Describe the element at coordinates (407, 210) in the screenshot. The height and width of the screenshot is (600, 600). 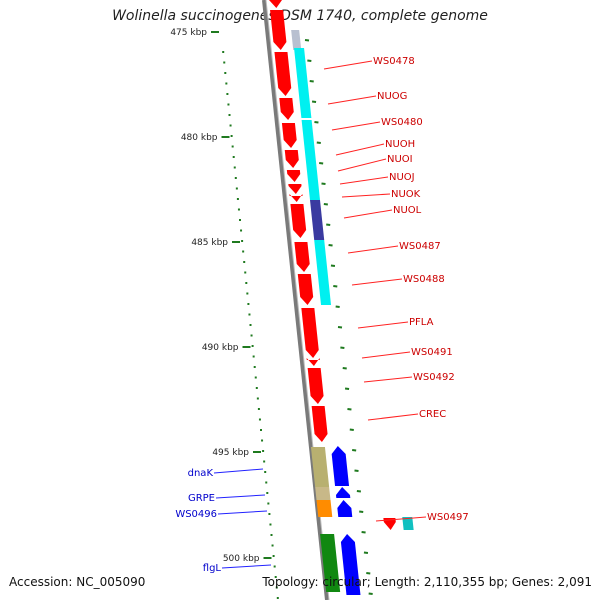
I see `gene-label-nuol: NUOL` at that location.